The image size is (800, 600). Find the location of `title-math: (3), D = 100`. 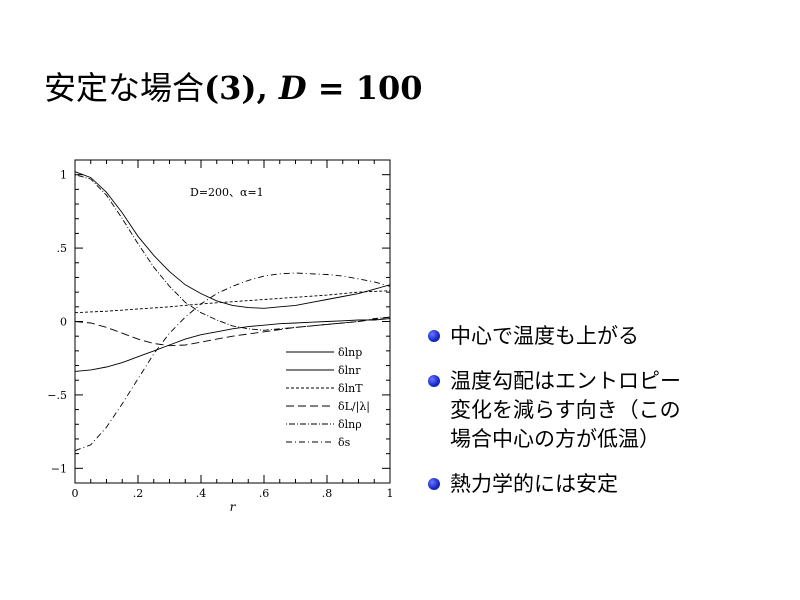

title-math: (3), D = 100 is located at coordinates (313, 88).